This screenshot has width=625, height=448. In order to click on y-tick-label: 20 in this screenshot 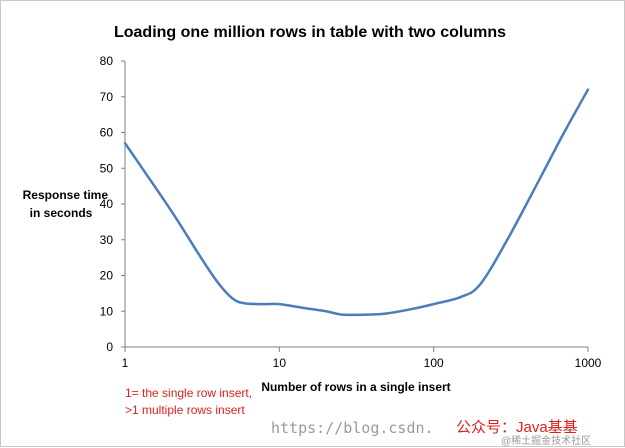, I will do `click(107, 276)`.